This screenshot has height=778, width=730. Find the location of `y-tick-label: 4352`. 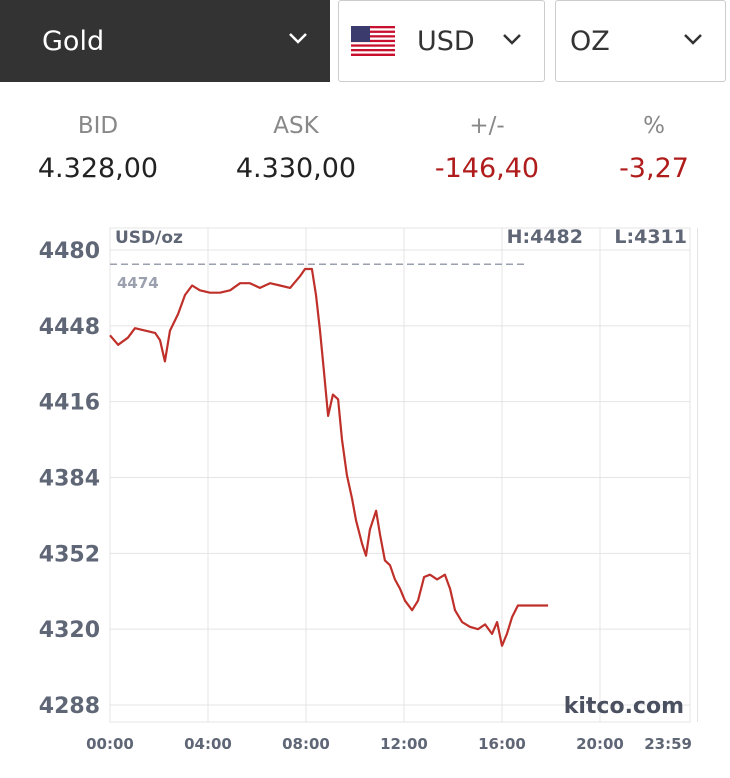

y-tick-label: 4352 is located at coordinates (69, 554).